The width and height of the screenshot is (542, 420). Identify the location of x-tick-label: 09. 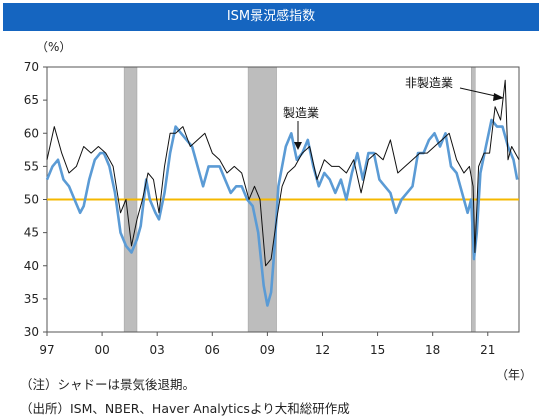
(267, 350).